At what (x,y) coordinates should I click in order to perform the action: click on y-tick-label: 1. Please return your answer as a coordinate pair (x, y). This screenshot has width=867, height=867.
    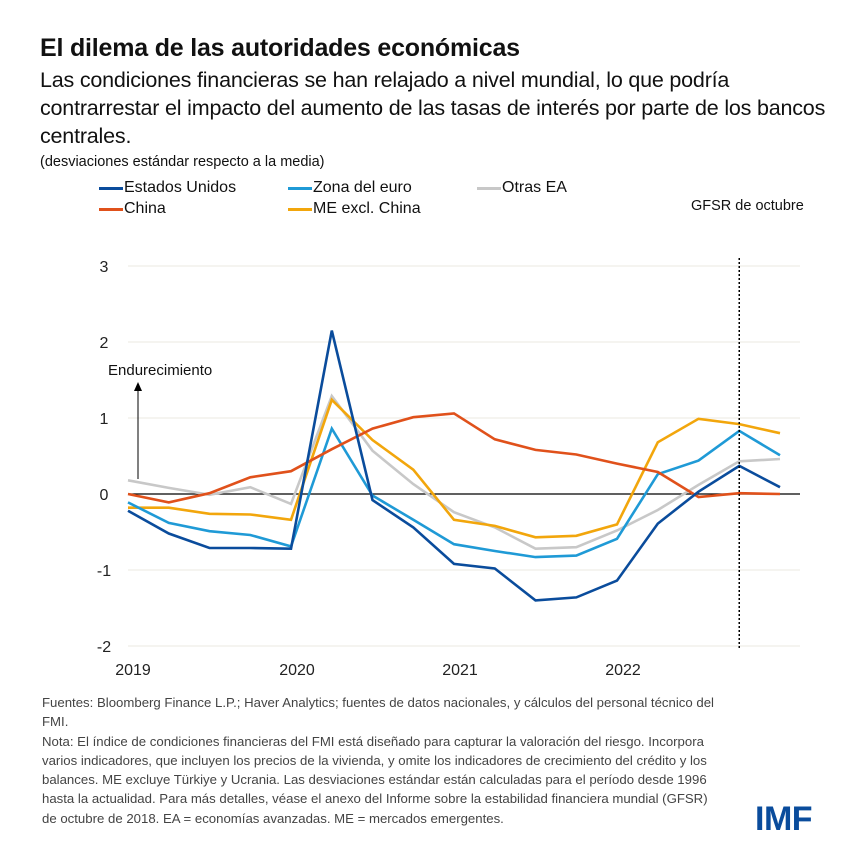
    Looking at the image, I should click on (104, 419).